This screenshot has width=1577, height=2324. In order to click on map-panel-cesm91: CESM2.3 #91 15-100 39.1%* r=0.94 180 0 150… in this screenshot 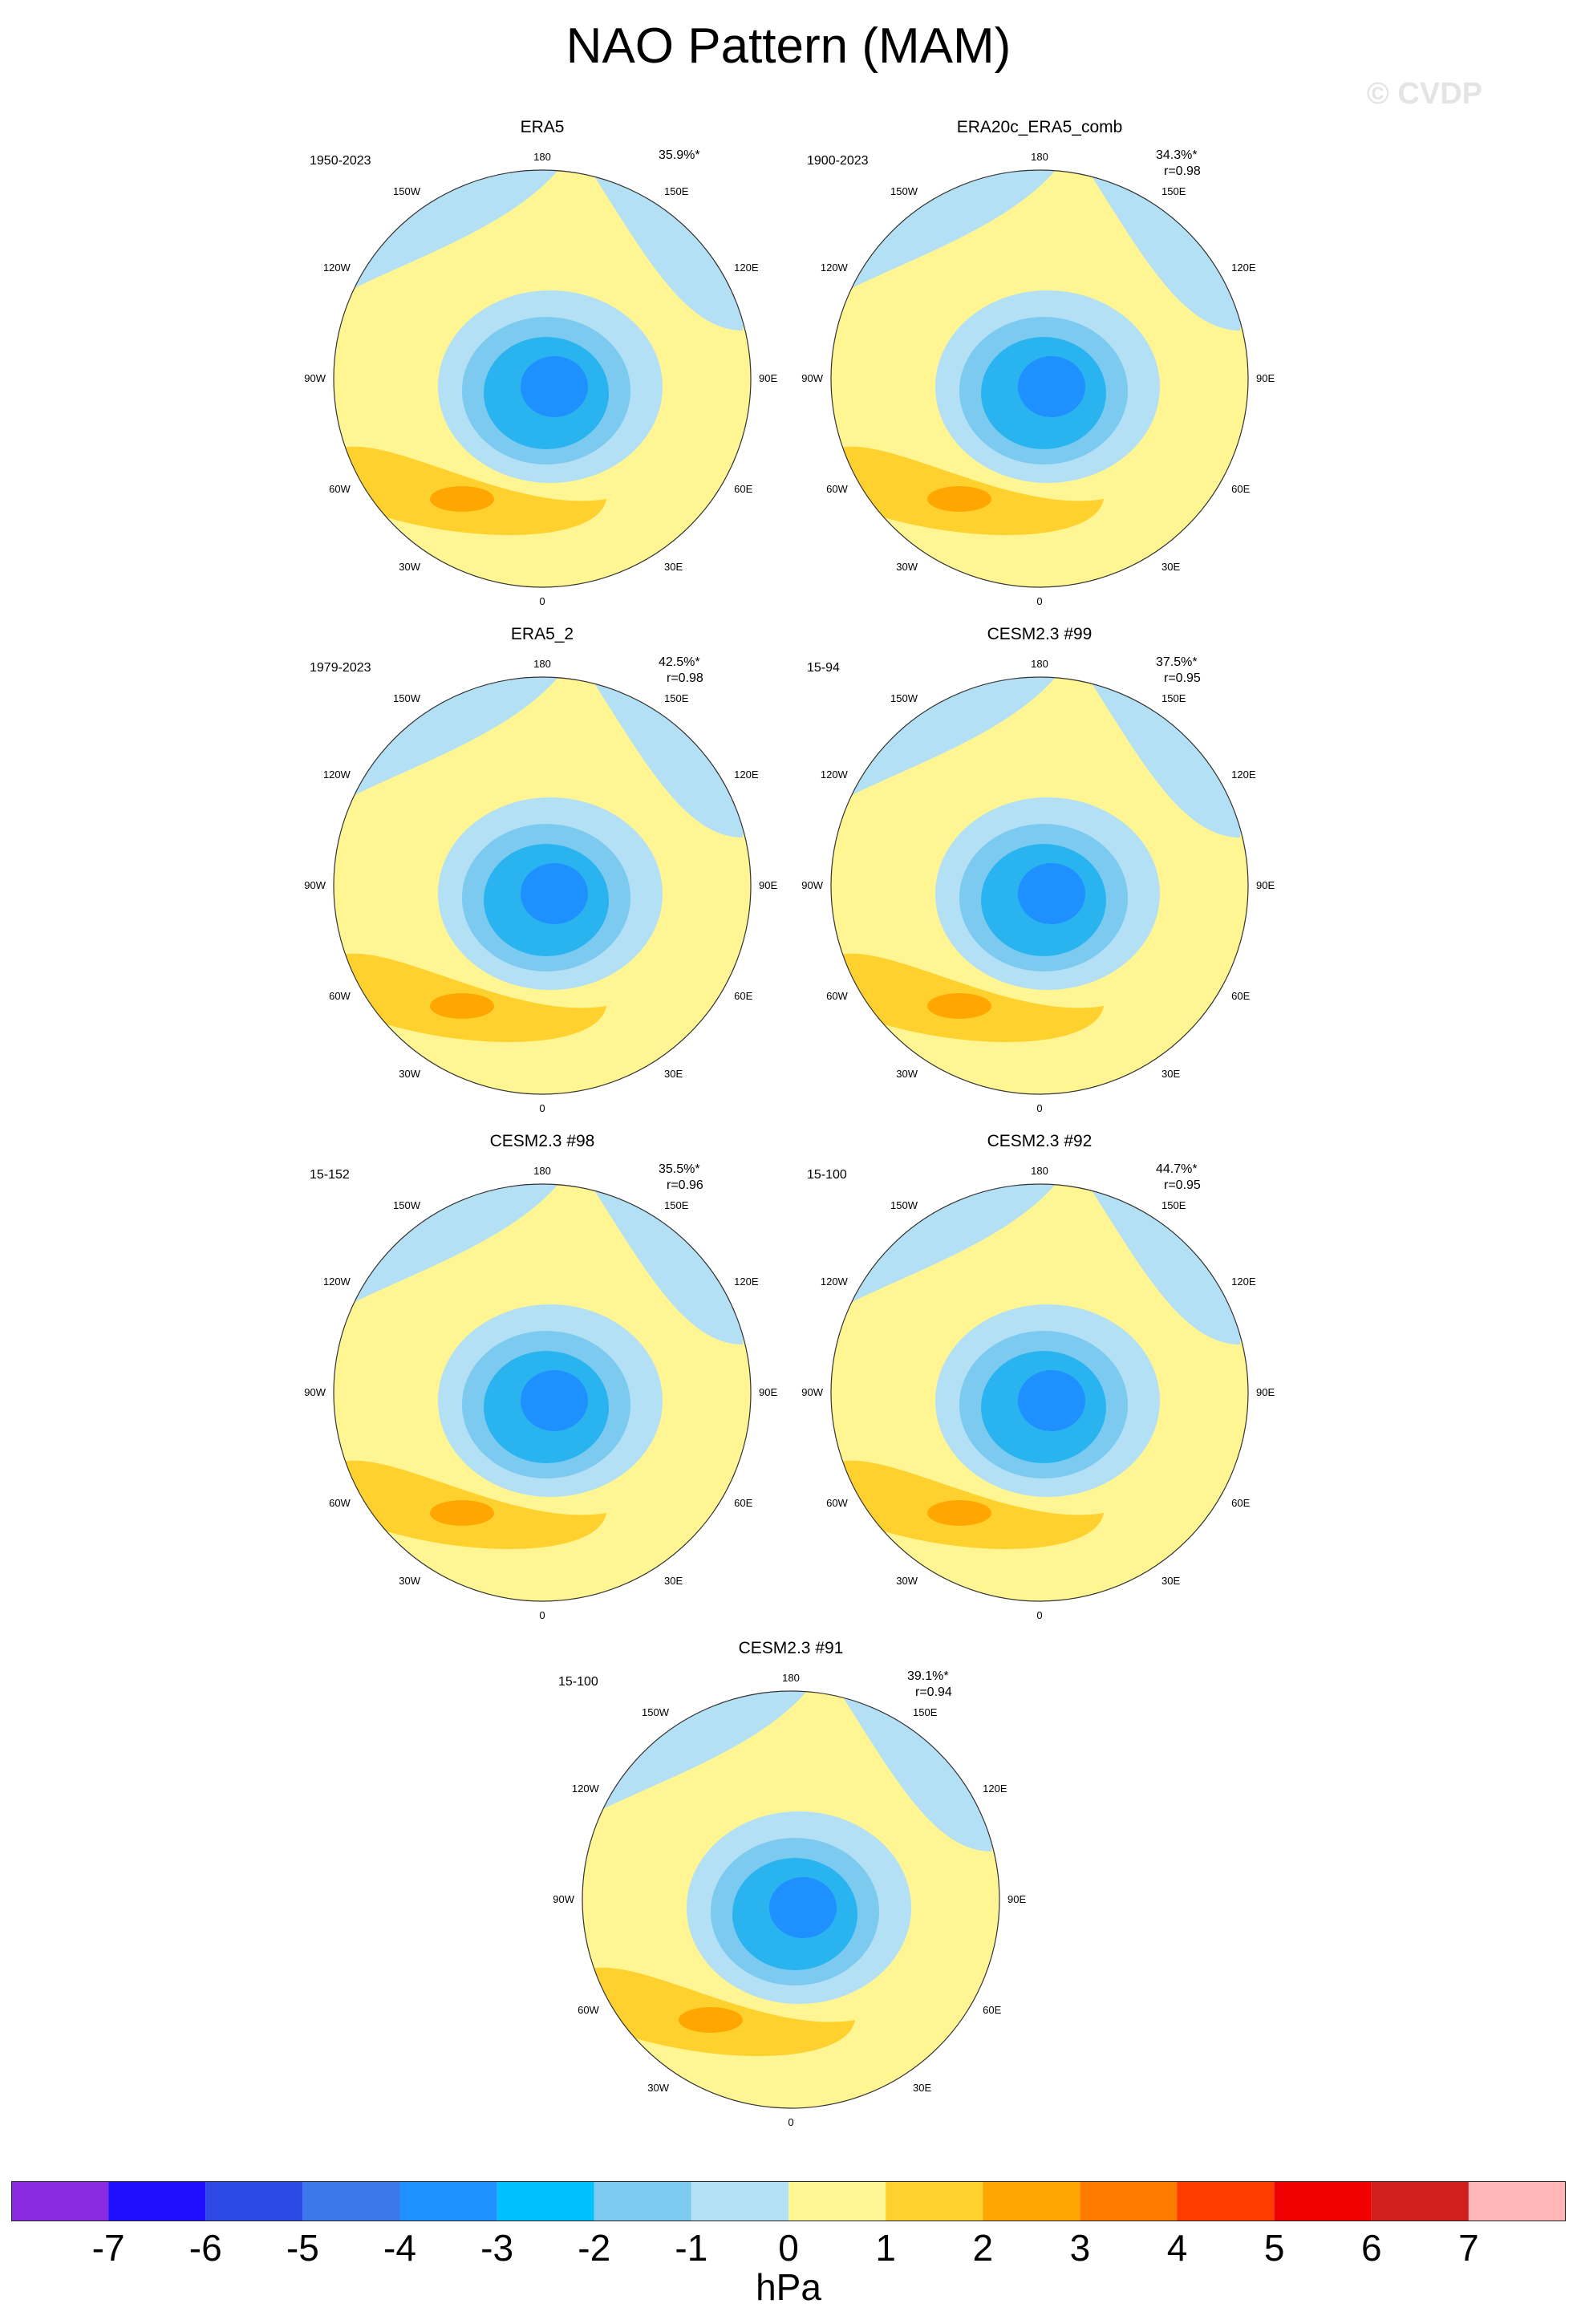, I will do `click(791, 1883)`.